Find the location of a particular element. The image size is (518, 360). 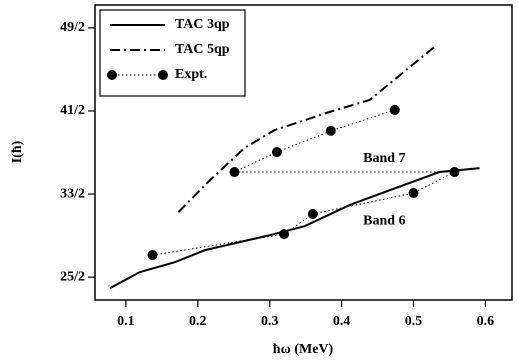

y-tick-label: 25/2 is located at coordinates (72, 276).